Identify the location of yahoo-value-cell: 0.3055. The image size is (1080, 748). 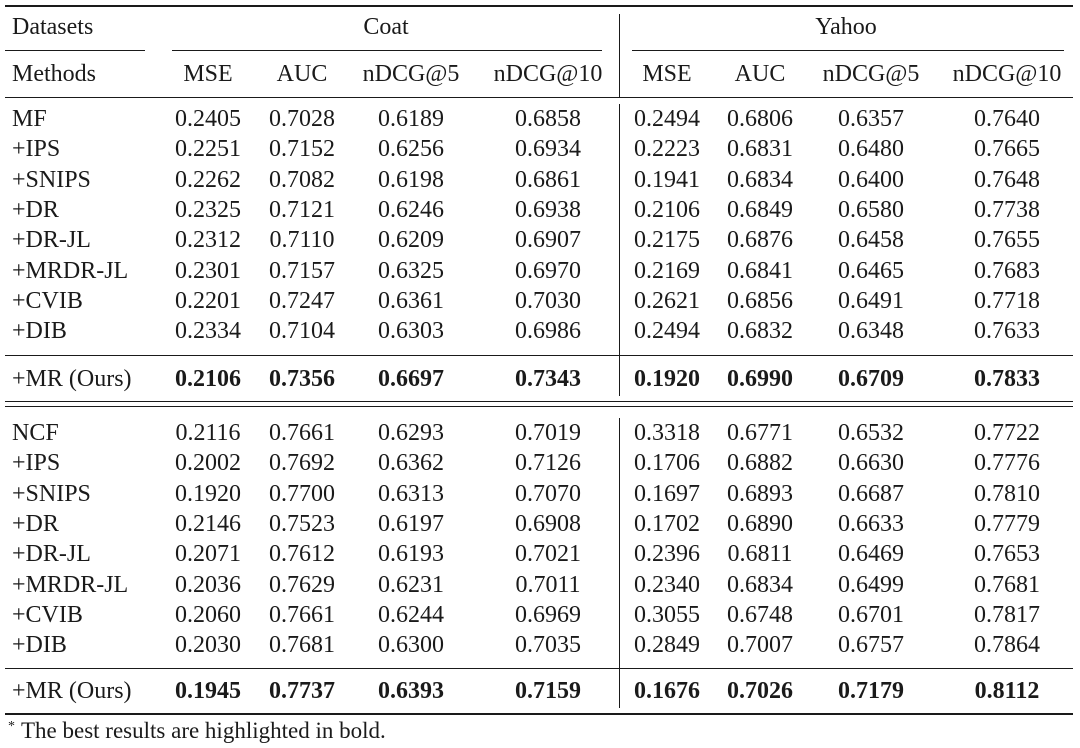
(667, 615).